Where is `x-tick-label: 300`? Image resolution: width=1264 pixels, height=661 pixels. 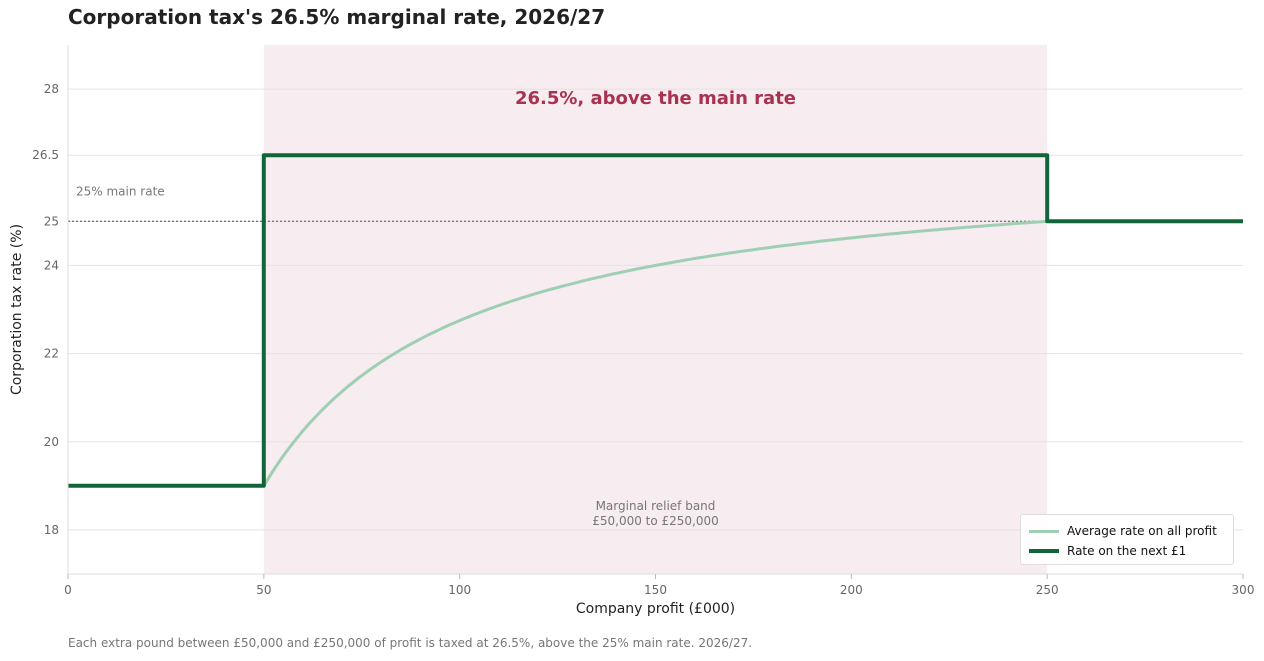 x-tick-label: 300 is located at coordinates (1243, 590).